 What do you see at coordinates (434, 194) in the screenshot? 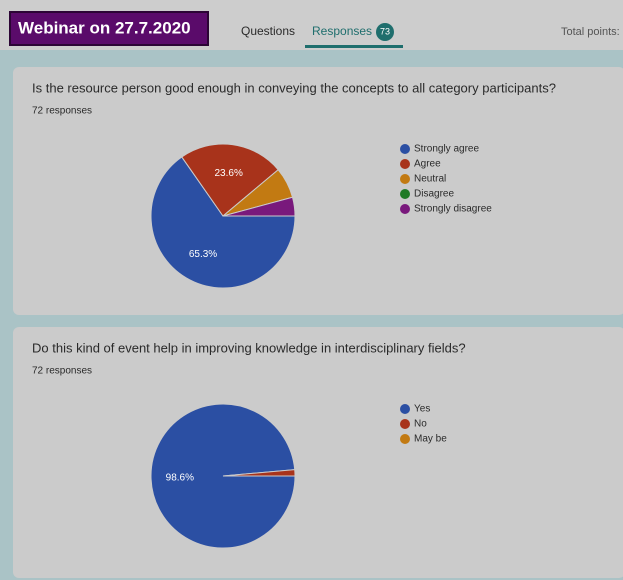
I see `legend-label: Disagree` at bounding box center [434, 194].